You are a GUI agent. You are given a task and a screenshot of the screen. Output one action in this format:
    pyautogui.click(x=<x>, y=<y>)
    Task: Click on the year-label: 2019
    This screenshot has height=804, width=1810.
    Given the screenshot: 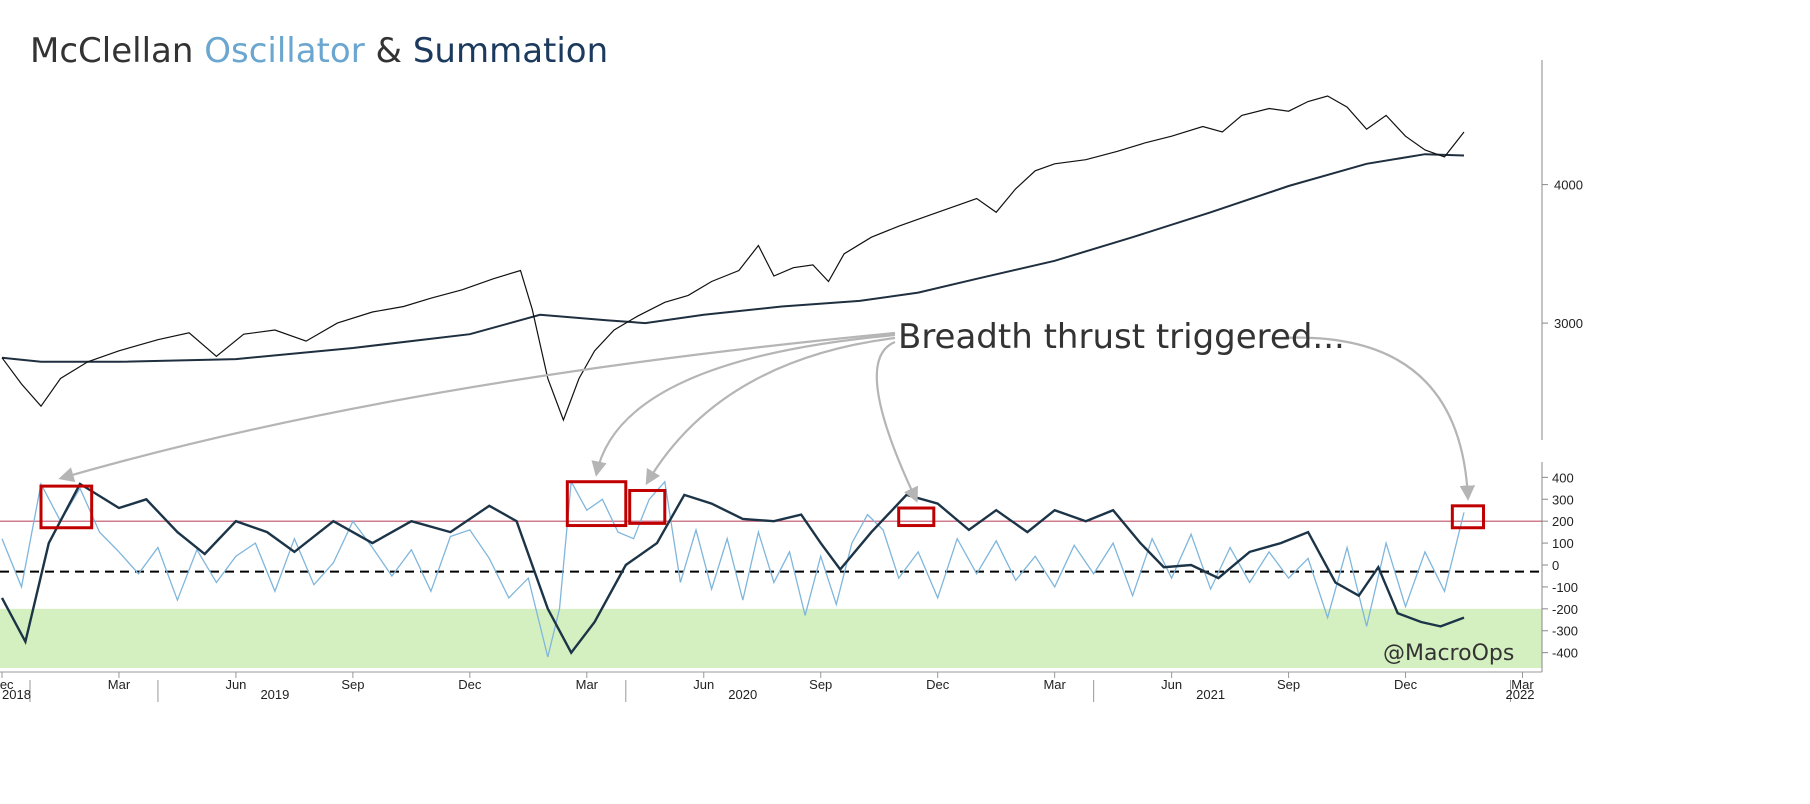 What is the action you would take?
    pyautogui.click(x=274, y=694)
    